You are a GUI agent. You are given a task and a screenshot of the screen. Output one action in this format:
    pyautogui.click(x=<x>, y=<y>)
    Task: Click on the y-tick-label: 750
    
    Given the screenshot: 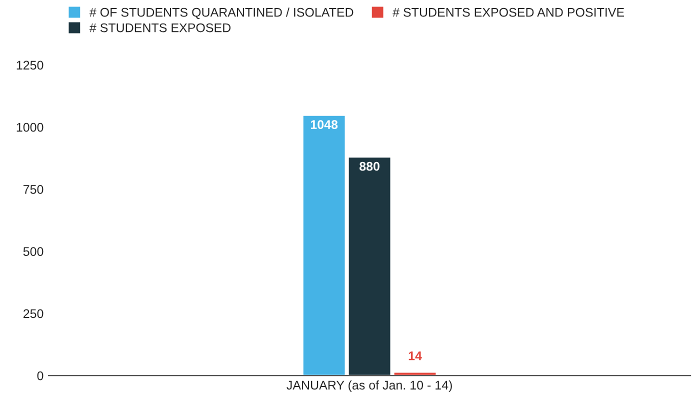 What is the action you would take?
    pyautogui.click(x=34, y=189)
    